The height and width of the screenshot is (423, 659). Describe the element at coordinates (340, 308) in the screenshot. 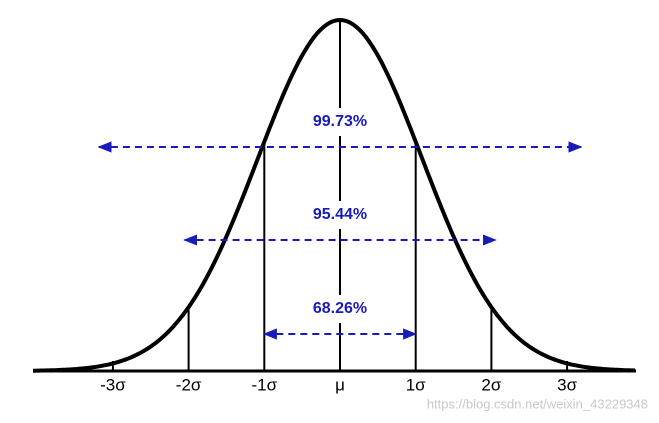

I see `interval-label: 68.26%` at that location.